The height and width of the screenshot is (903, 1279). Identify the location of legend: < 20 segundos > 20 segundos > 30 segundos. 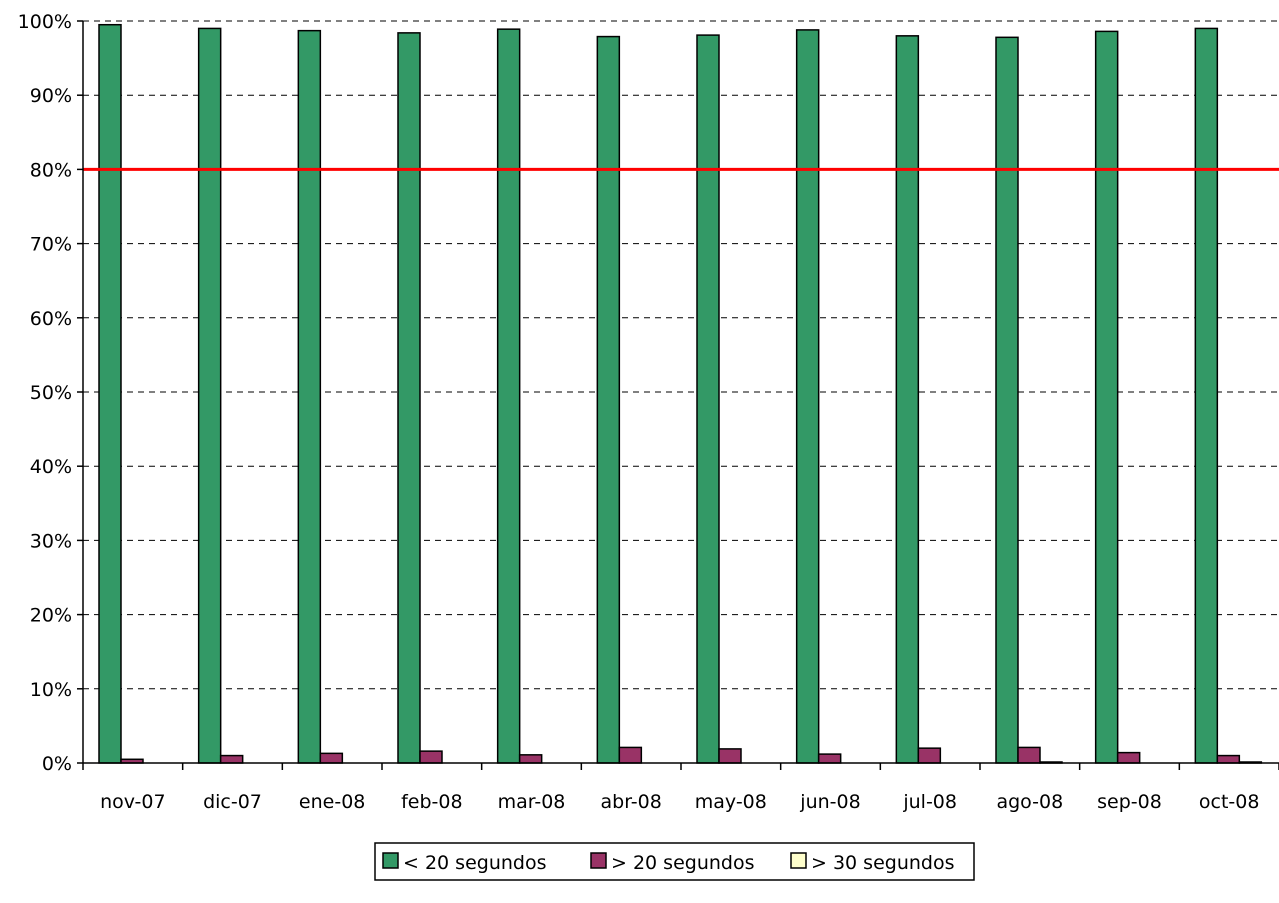
(674, 861).